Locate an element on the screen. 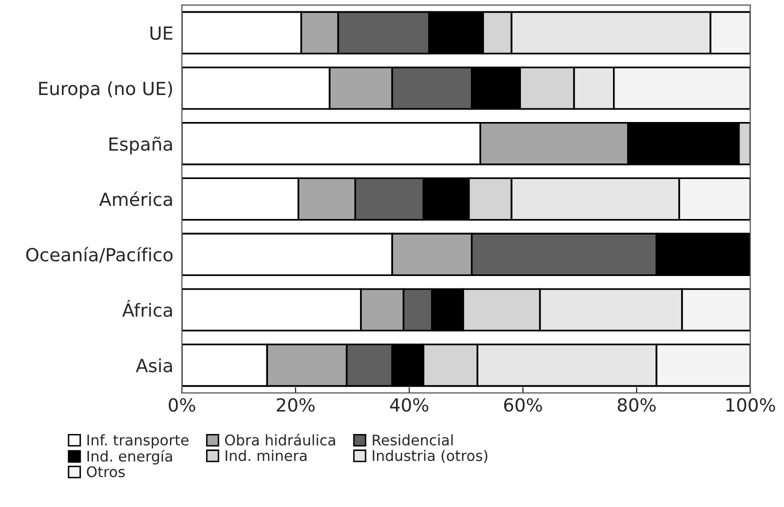 This screenshot has height=507, width=784. x-tick-label: 60% is located at coordinates (523, 405).